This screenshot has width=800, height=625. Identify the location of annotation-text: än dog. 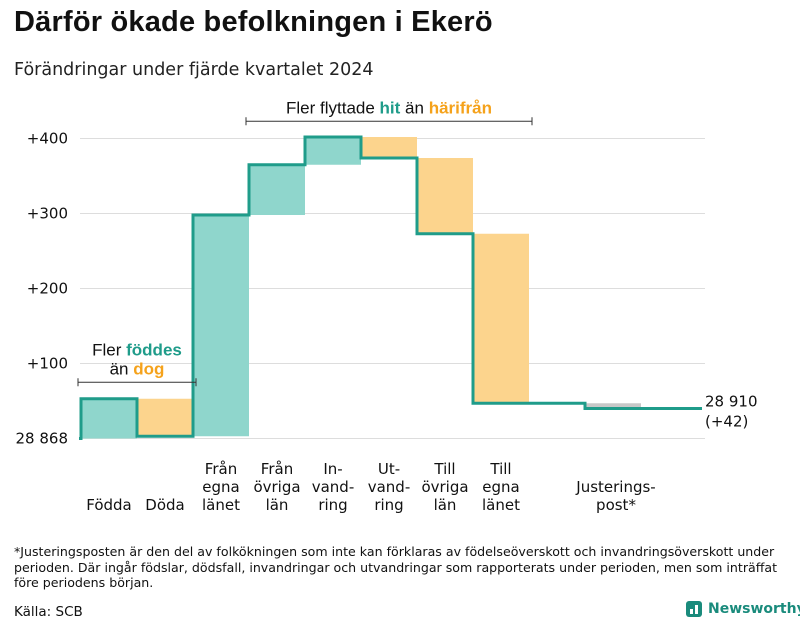
(137, 368).